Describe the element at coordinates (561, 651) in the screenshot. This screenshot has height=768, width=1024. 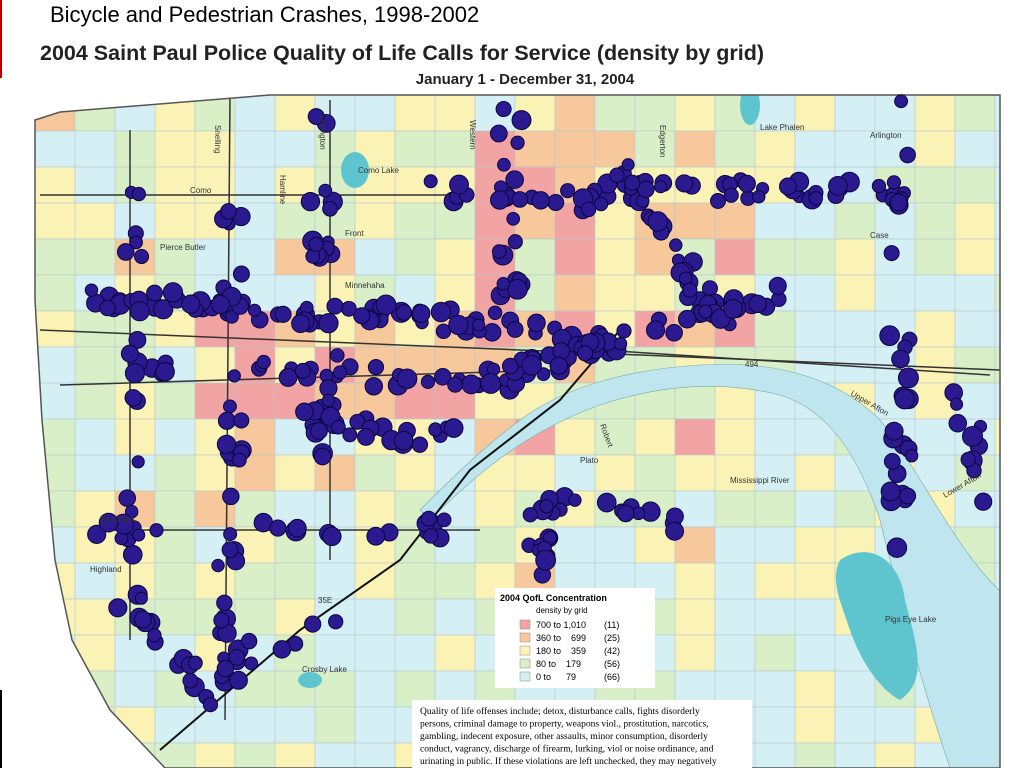
I see `legend-range: 180 to 359` at that location.